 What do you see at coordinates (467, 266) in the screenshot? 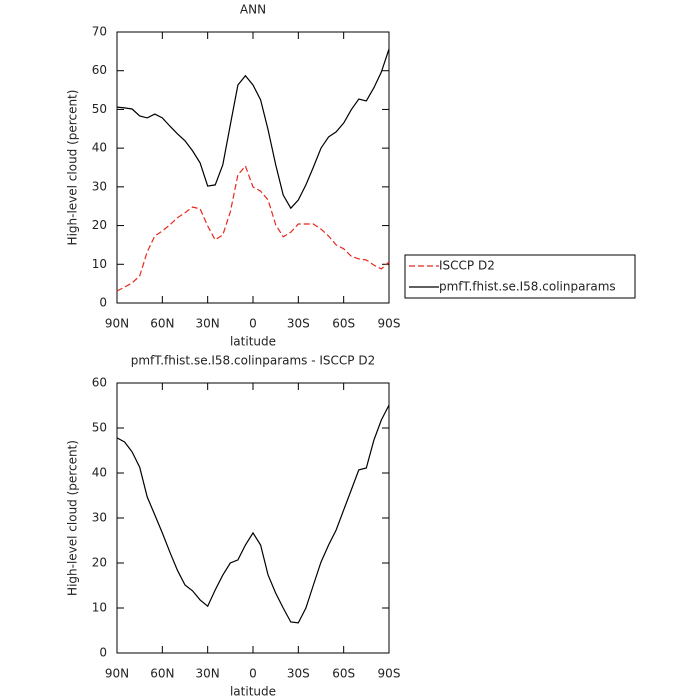
I see `legend-label: ISCCP D2` at bounding box center [467, 266].